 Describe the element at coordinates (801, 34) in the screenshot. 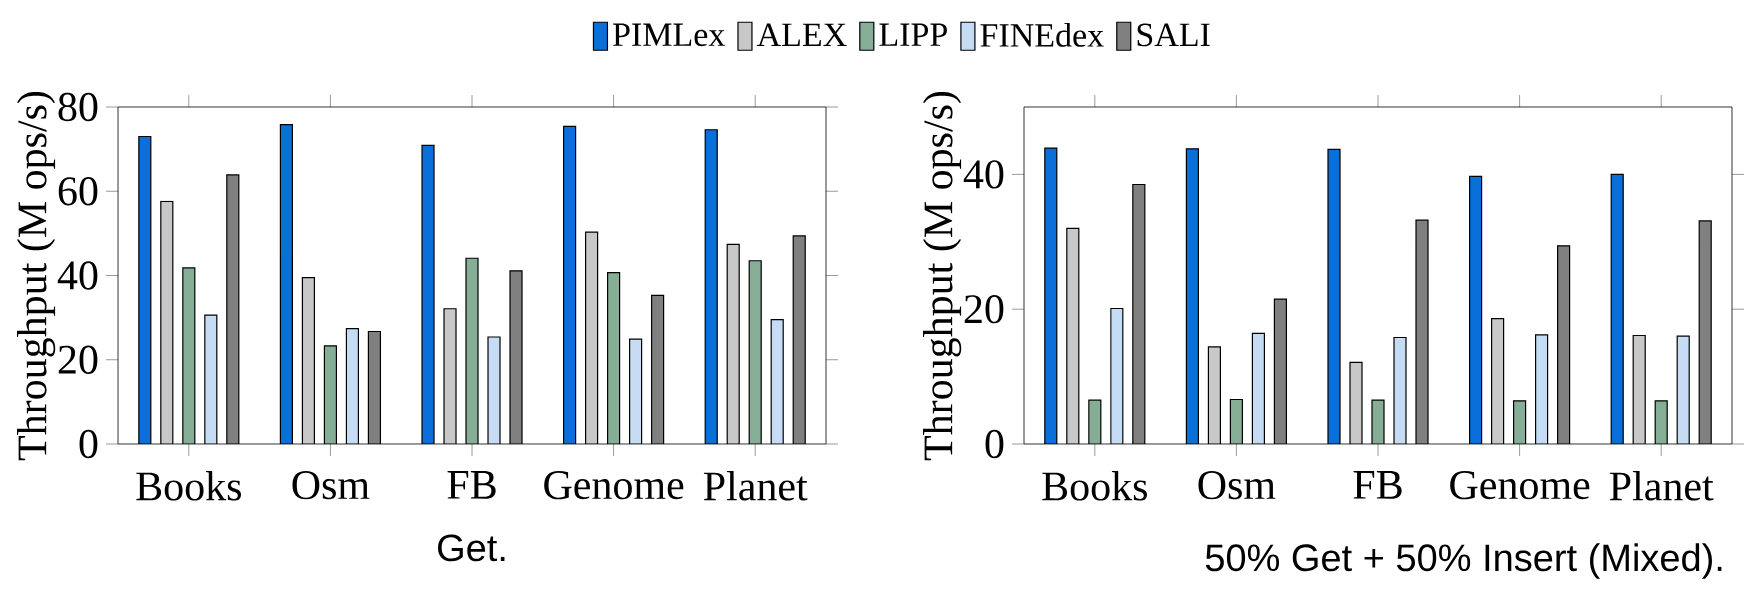

I see `legend-label: ALEX` at that location.